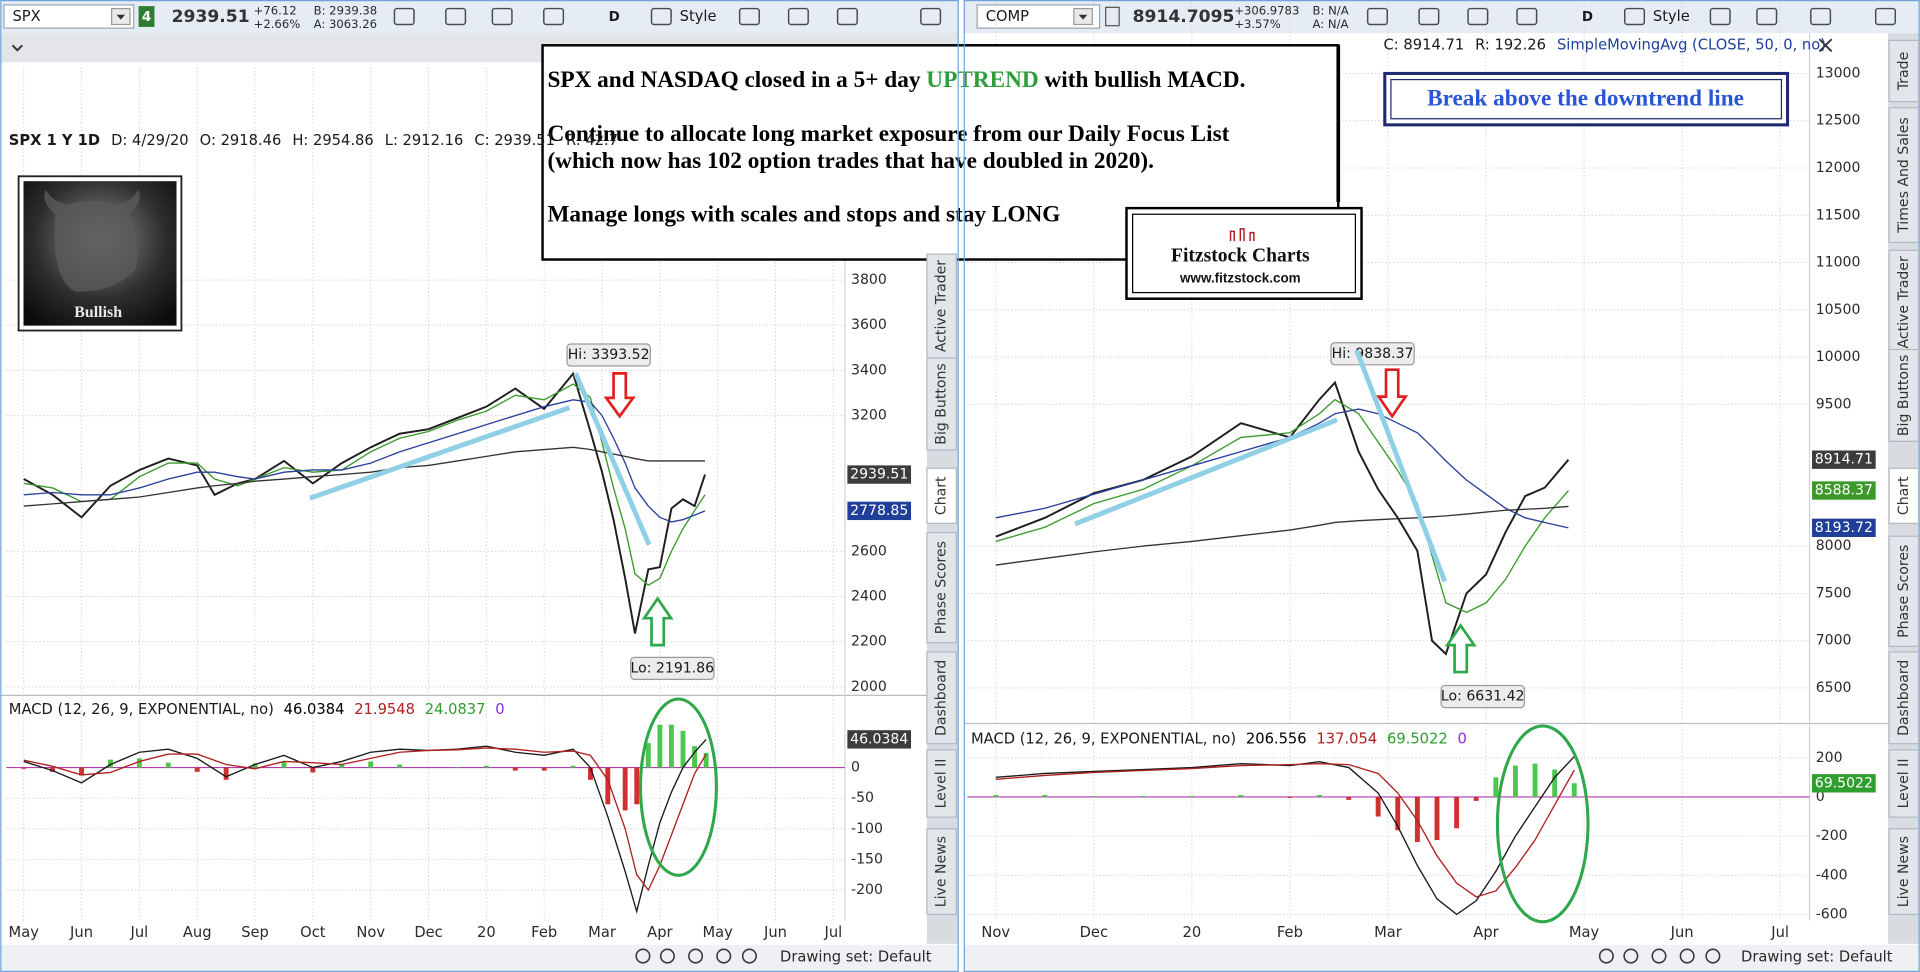 Image resolution: width=1920 pixels, height=972 pixels. What do you see at coordinates (1585, 99) in the screenshot?
I see `banner: Break above the downtrend line` at bounding box center [1585, 99].